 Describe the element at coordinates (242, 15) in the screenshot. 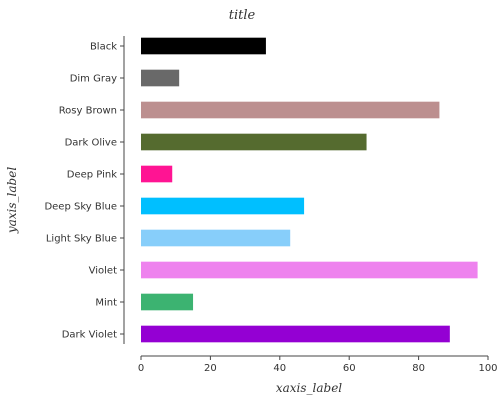

I see `chart-title: title` at that location.